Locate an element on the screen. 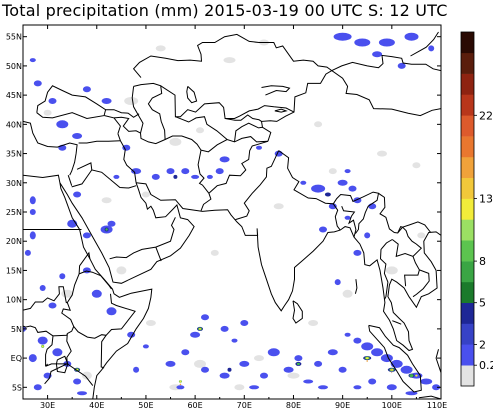 The image size is (493, 420). lon-tick-label: 110E is located at coordinates (437, 405).